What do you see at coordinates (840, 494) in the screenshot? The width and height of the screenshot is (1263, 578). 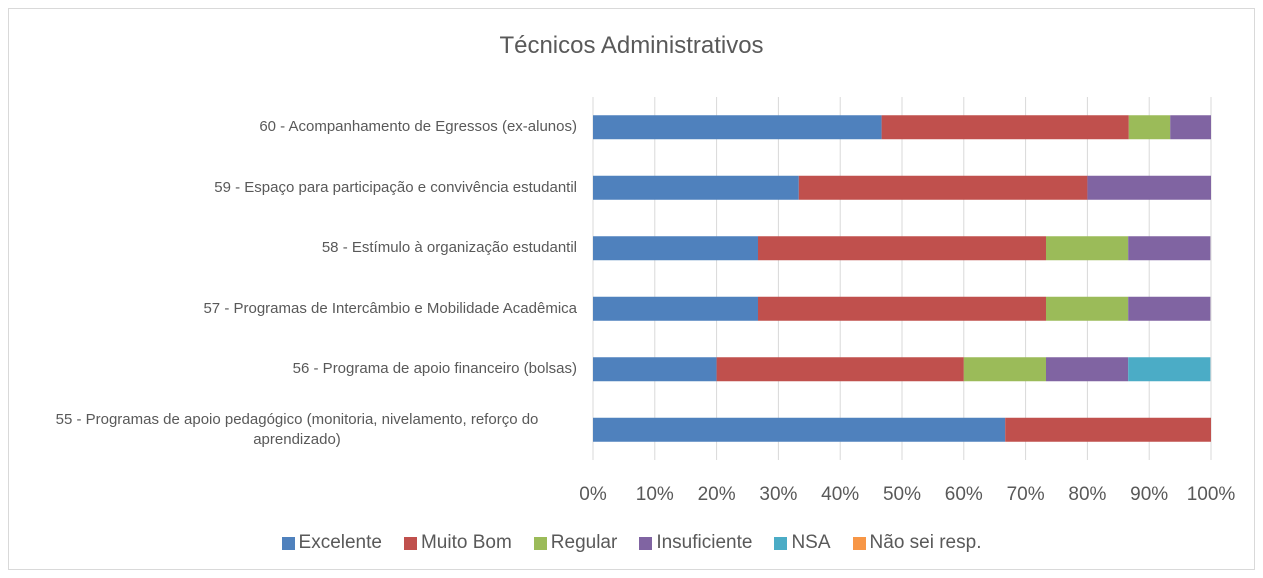 I see `x-tick-label: 40%` at bounding box center [840, 494].